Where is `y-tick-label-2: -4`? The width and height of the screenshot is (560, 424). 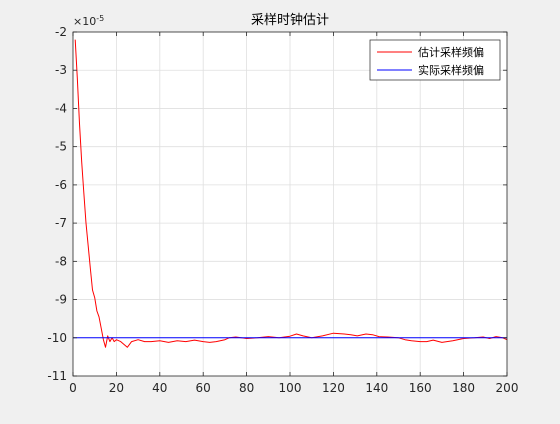 y-tick-label-2: -4 is located at coordinates (61, 108).